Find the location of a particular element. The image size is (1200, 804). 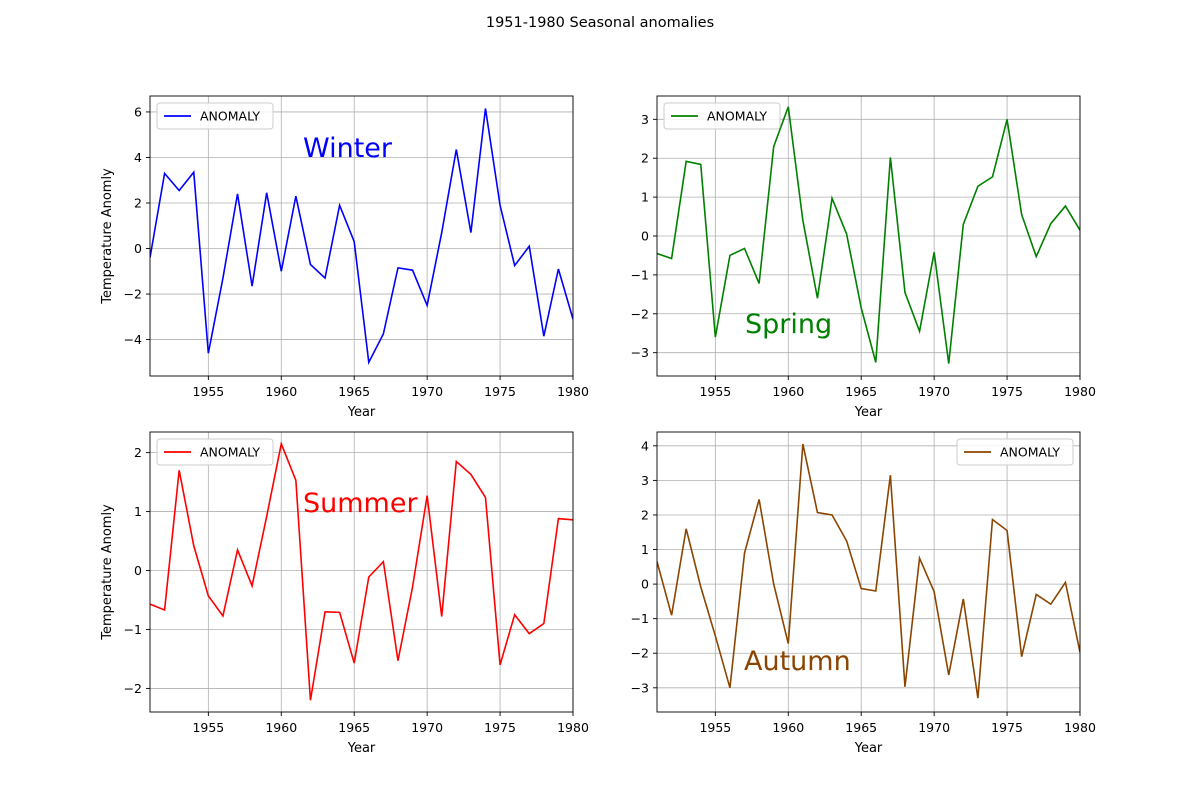

series-line-winter is located at coordinates (361, 237).